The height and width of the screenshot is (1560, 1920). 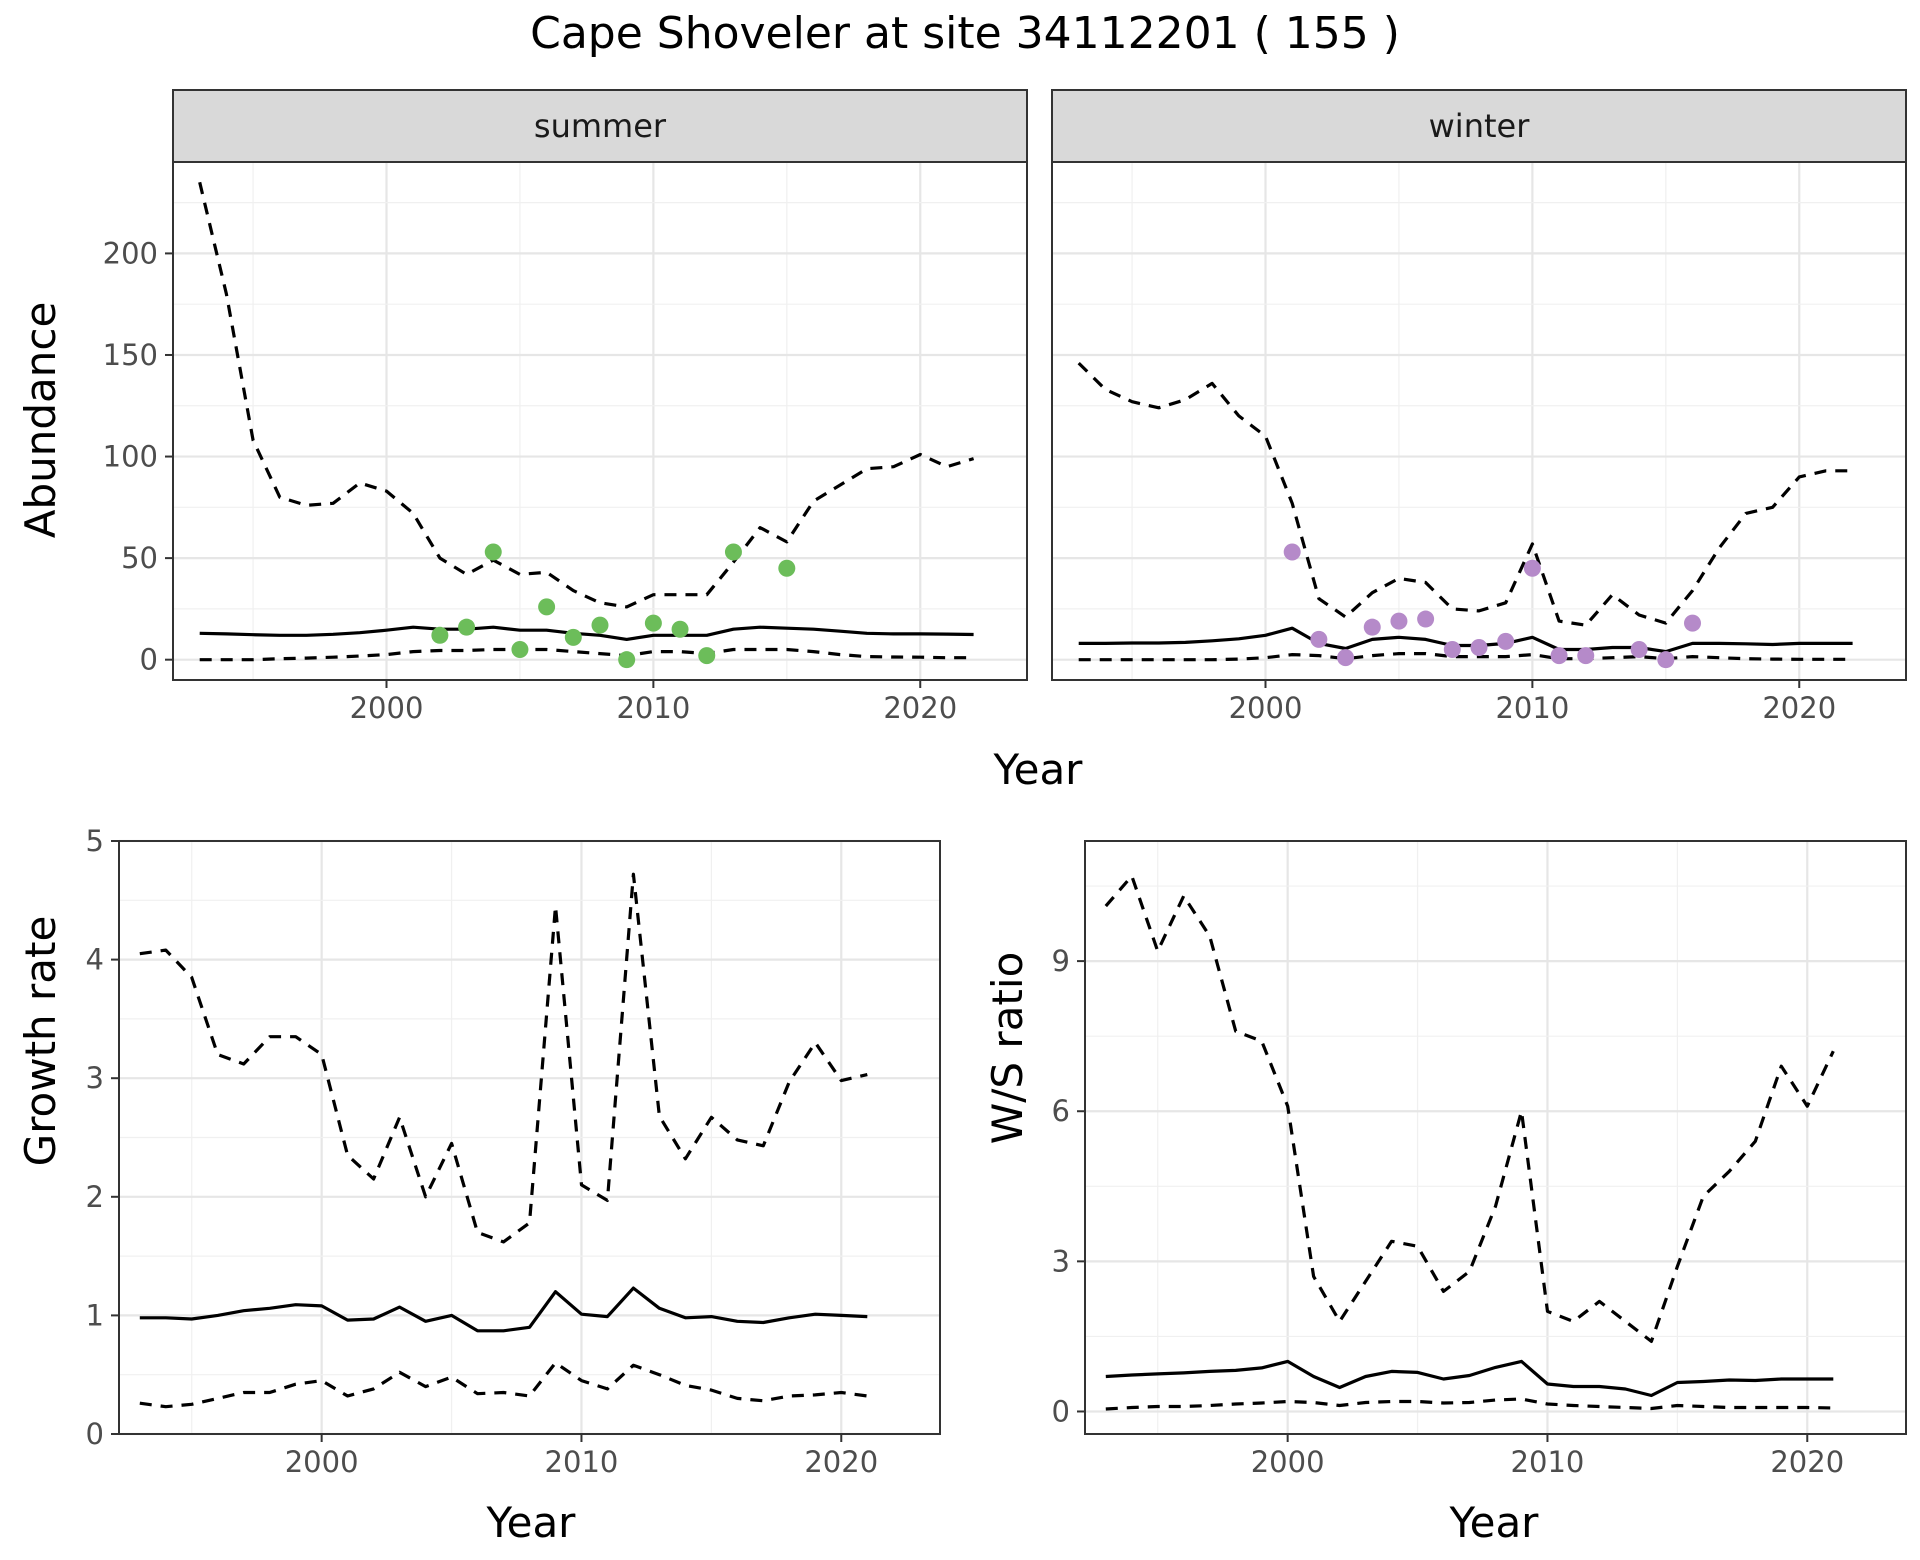 I want to click on ratio-x-tick-label: 2000, so click(x=1288, y=1462).